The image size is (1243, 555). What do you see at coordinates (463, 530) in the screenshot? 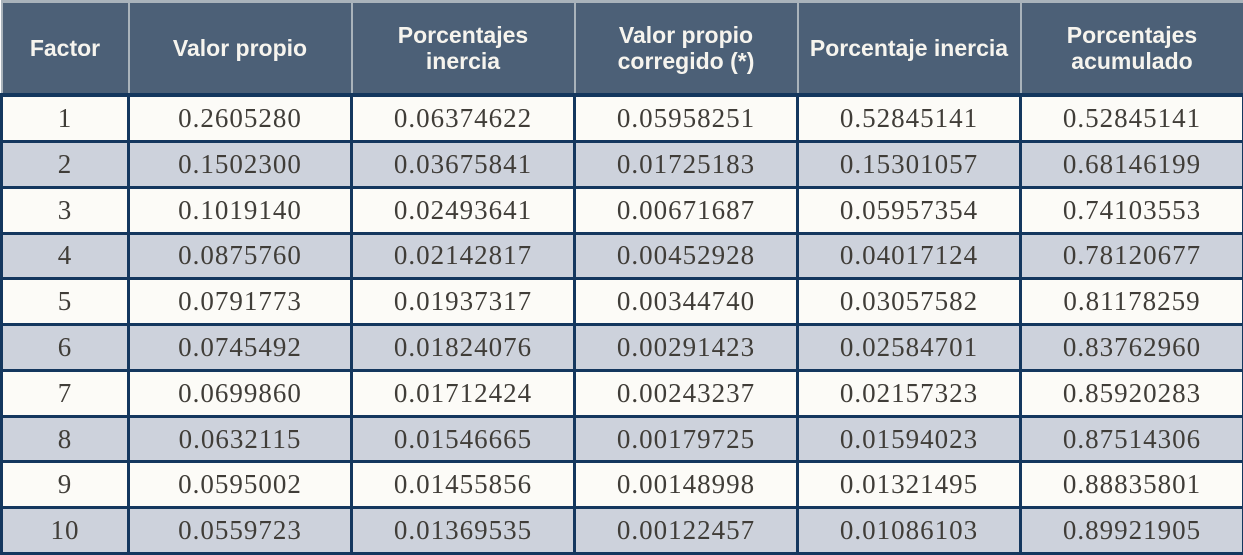
I see `value-cell: 0.01369535` at bounding box center [463, 530].